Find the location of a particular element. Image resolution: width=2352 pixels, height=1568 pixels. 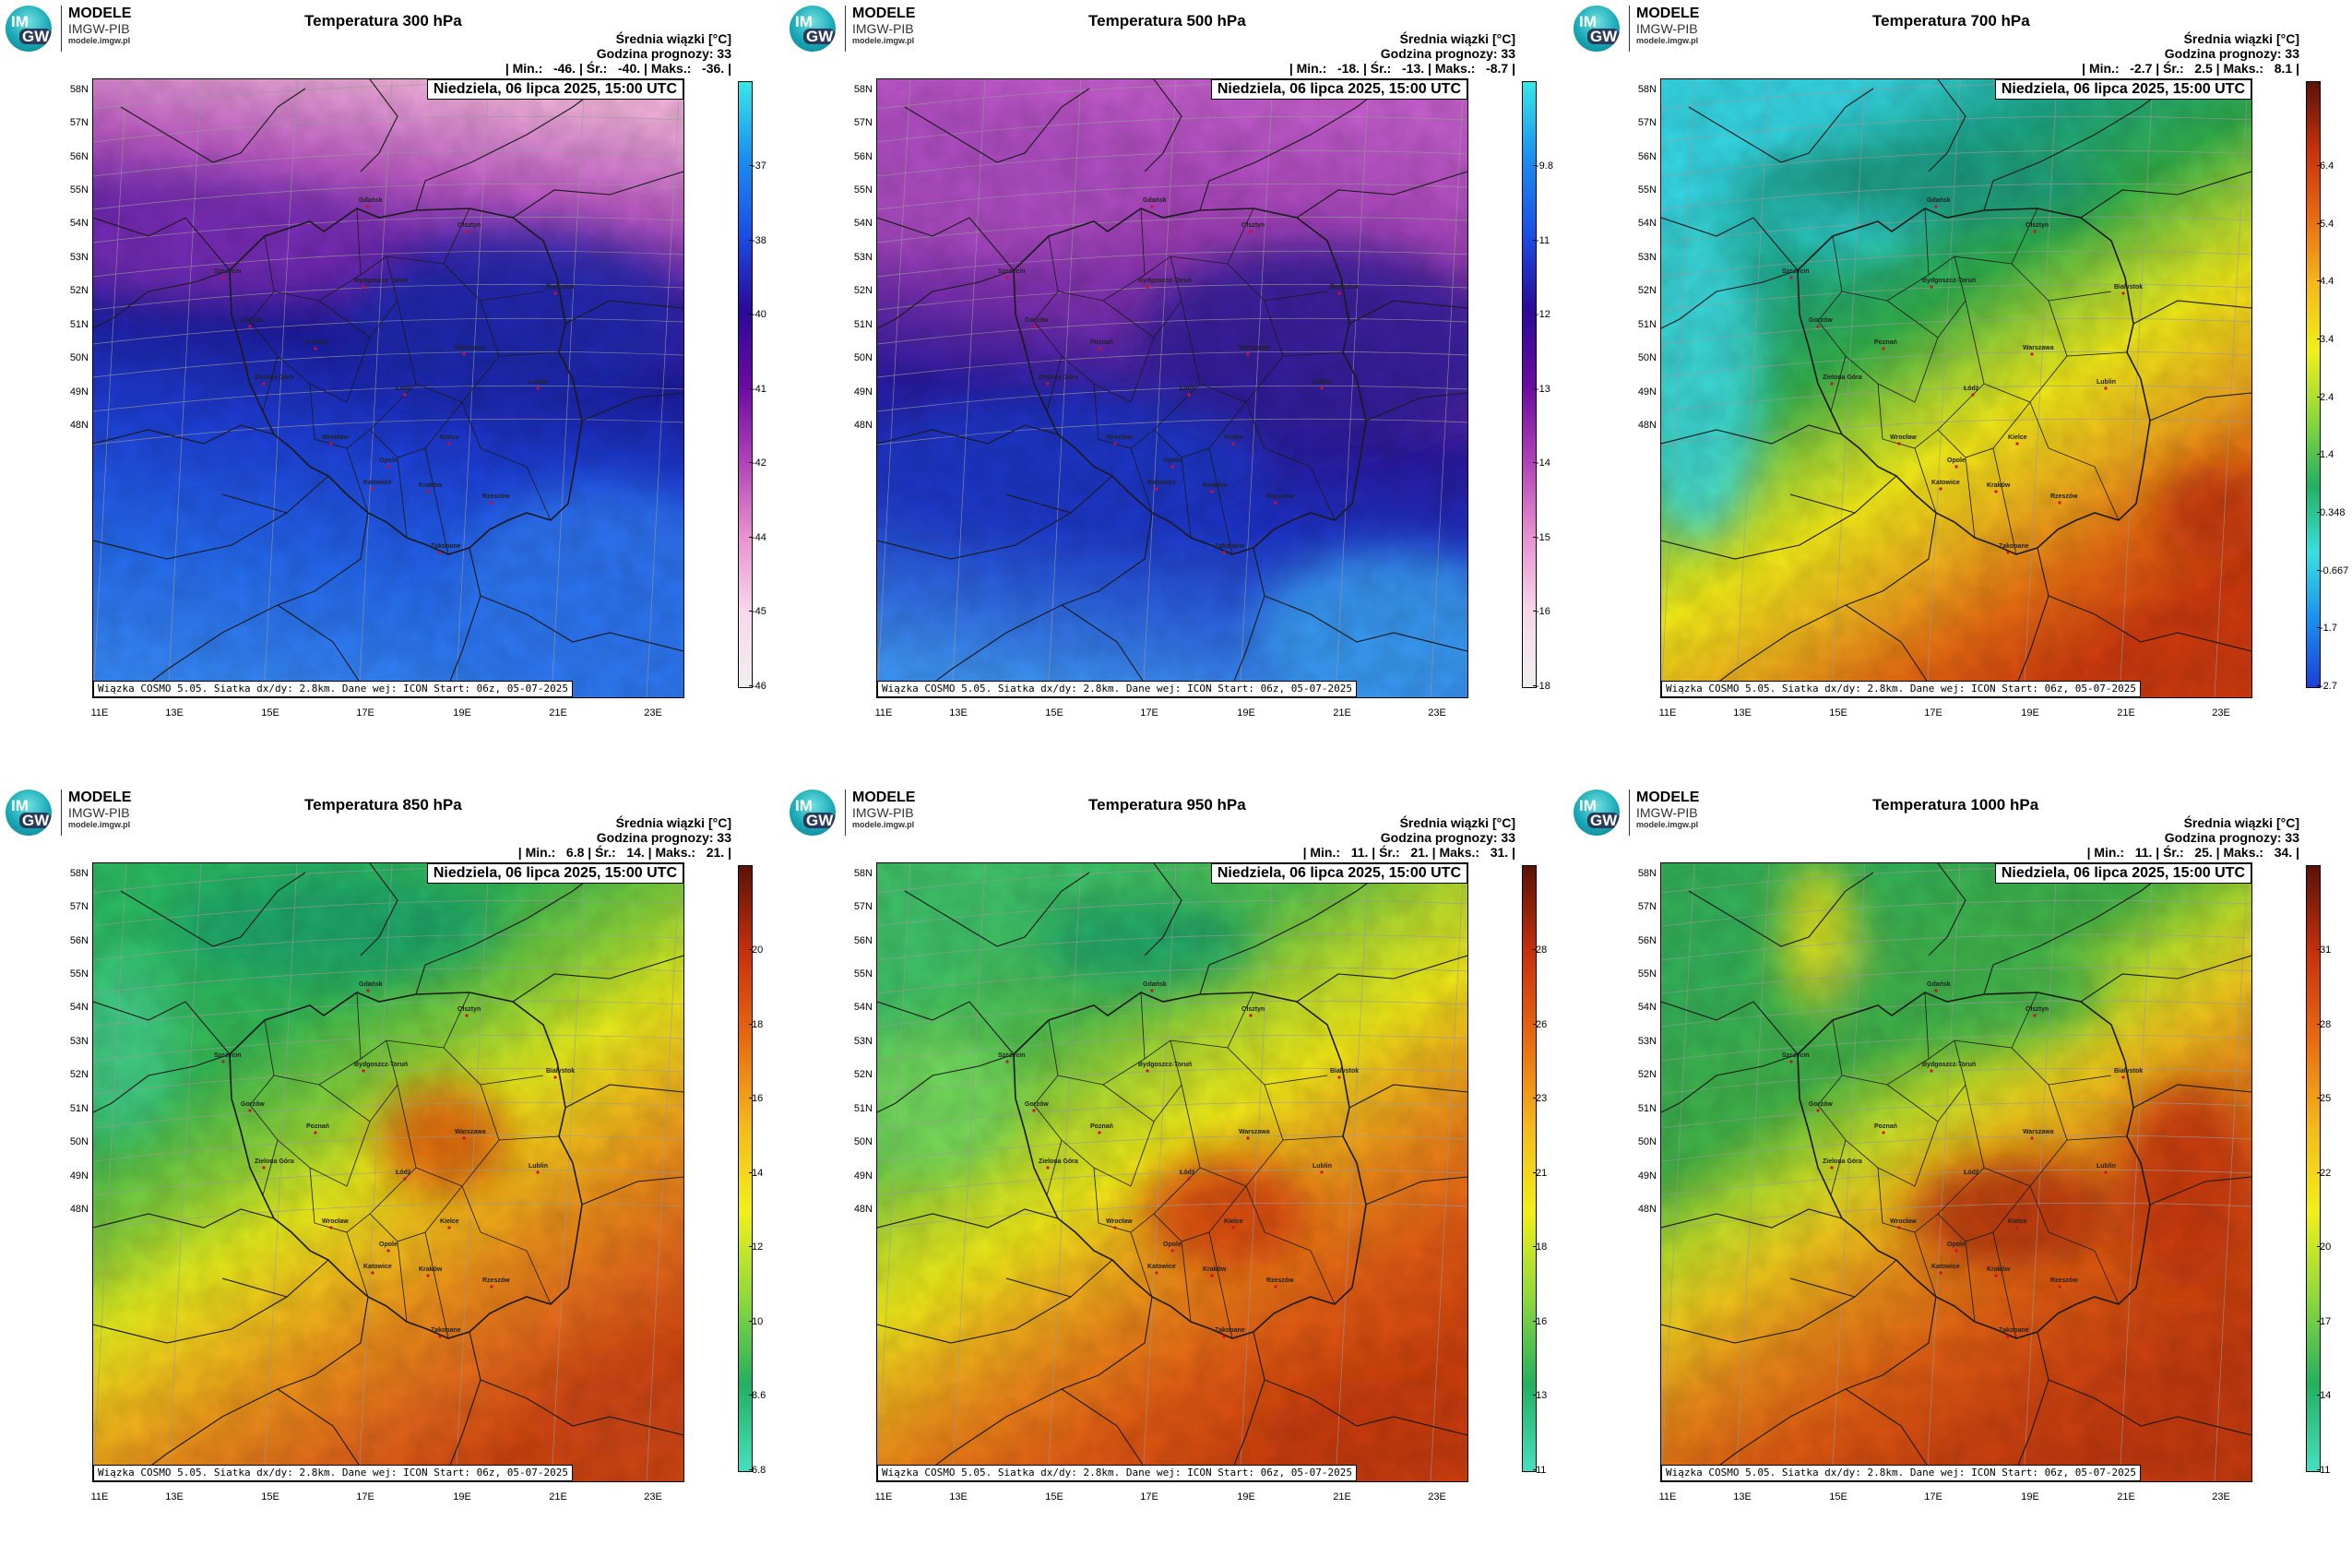

lat-tick-label: 56N is located at coordinates (79, 156).